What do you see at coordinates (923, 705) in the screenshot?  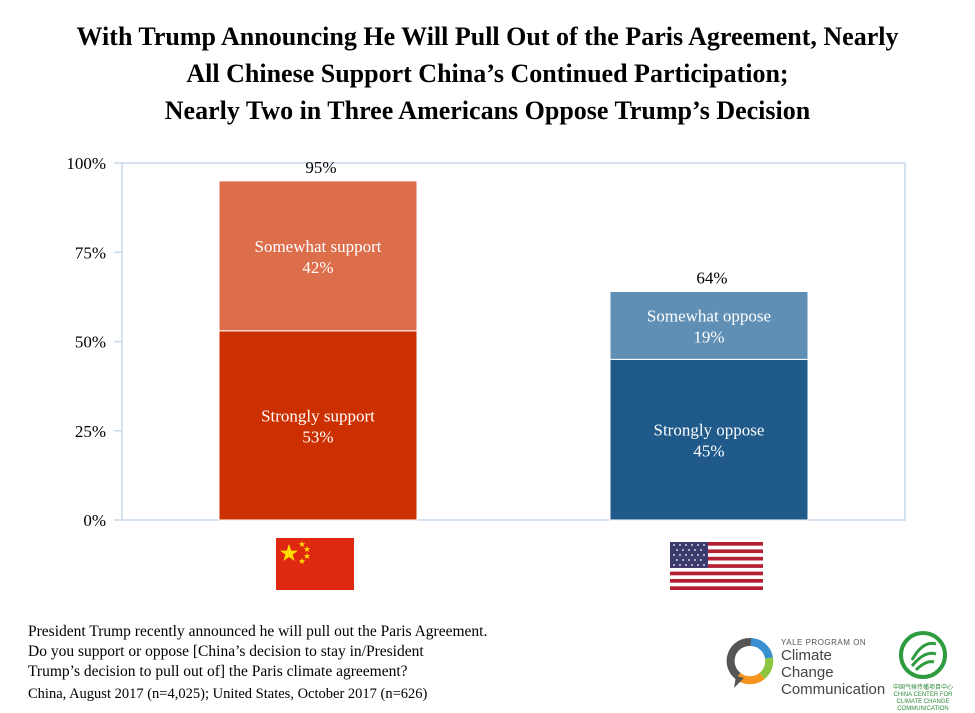 I see `cn-caption-3: CLIMATE CHANGE COMMUNICATION` at bounding box center [923, 705].